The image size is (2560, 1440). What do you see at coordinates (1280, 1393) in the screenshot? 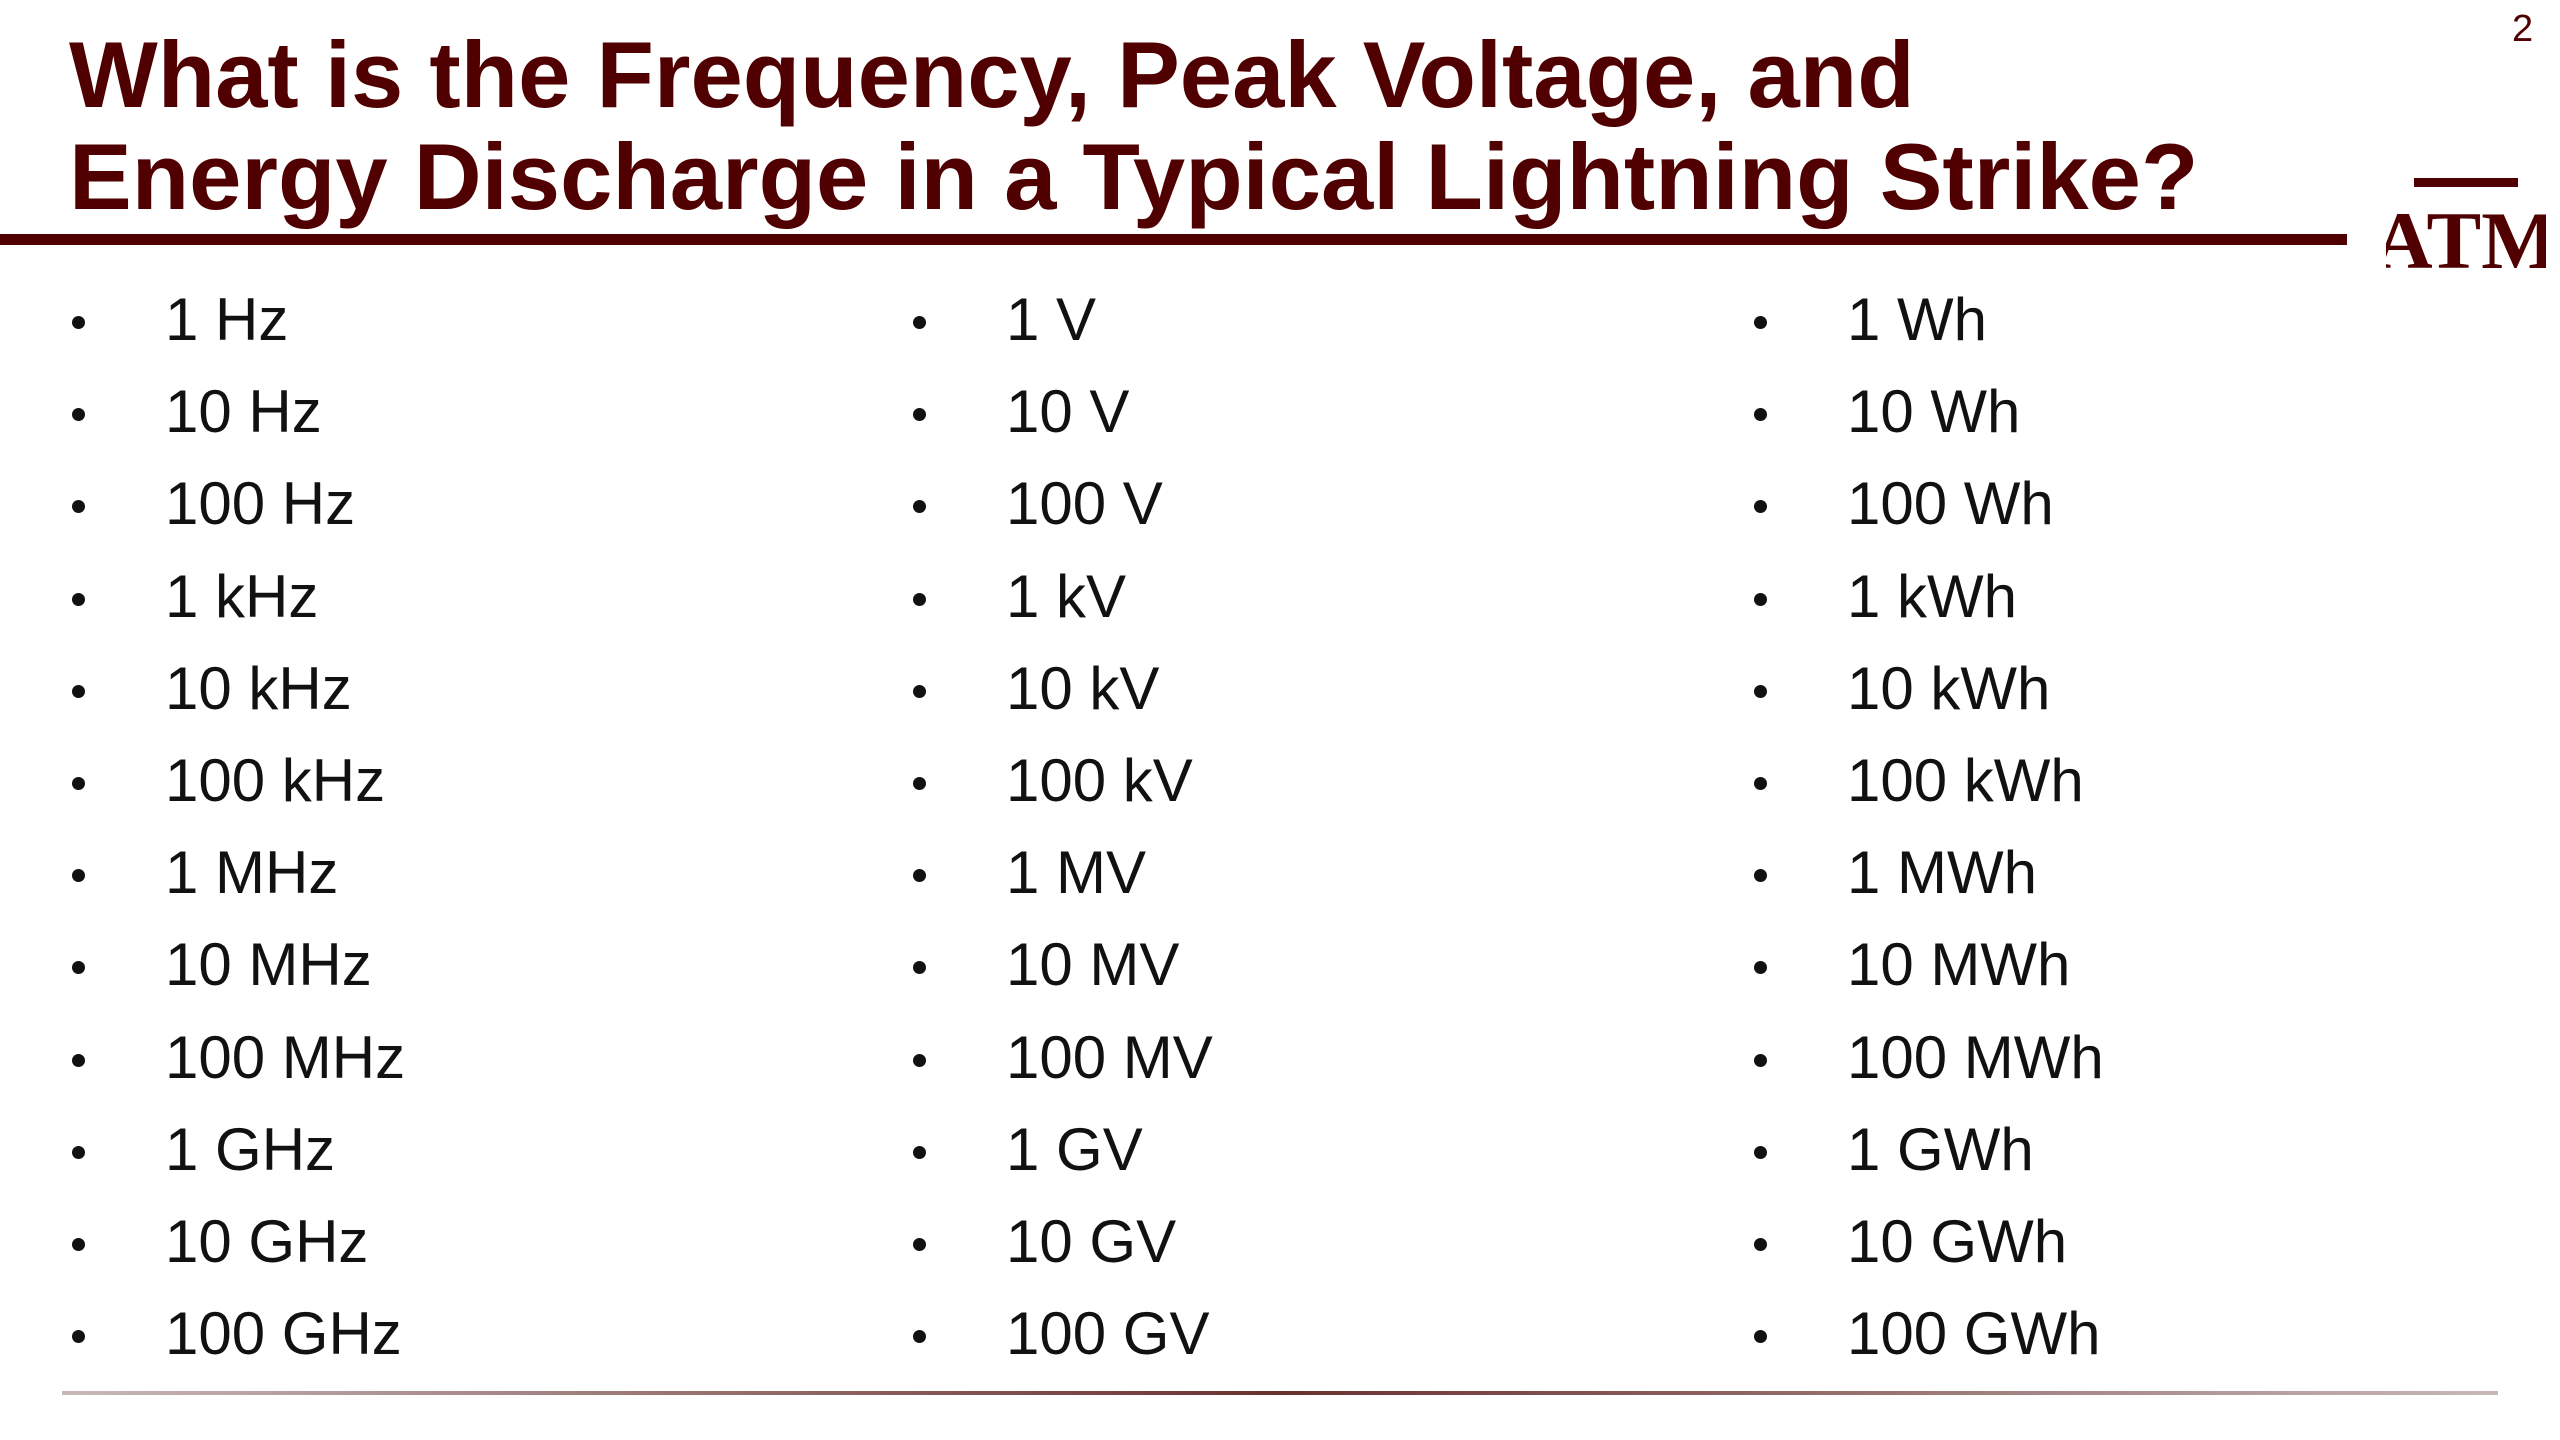
I see `footer-rule` at bounding box center [1280, 1393].